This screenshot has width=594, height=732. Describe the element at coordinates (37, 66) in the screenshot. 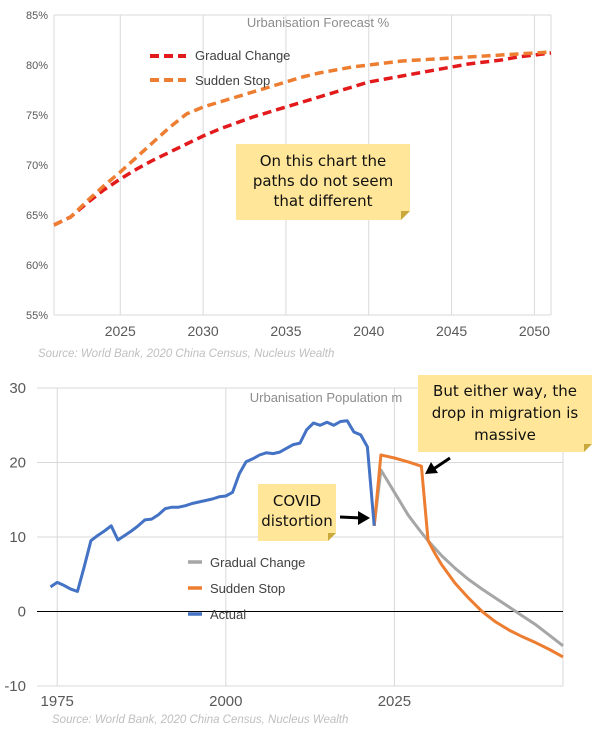

I see `y-tick-label: 80%` at that location.